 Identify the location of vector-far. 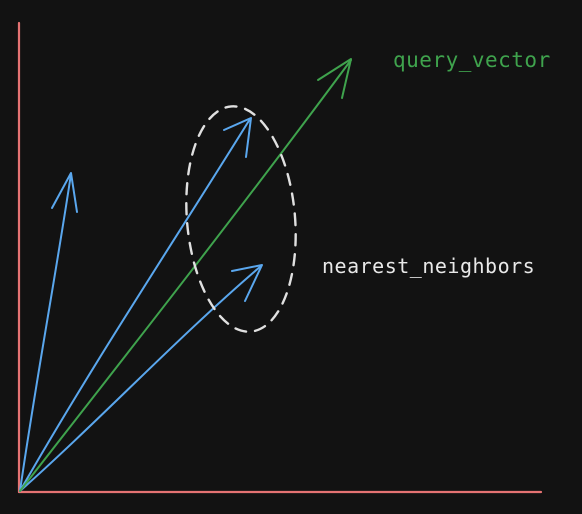
(48, 332).